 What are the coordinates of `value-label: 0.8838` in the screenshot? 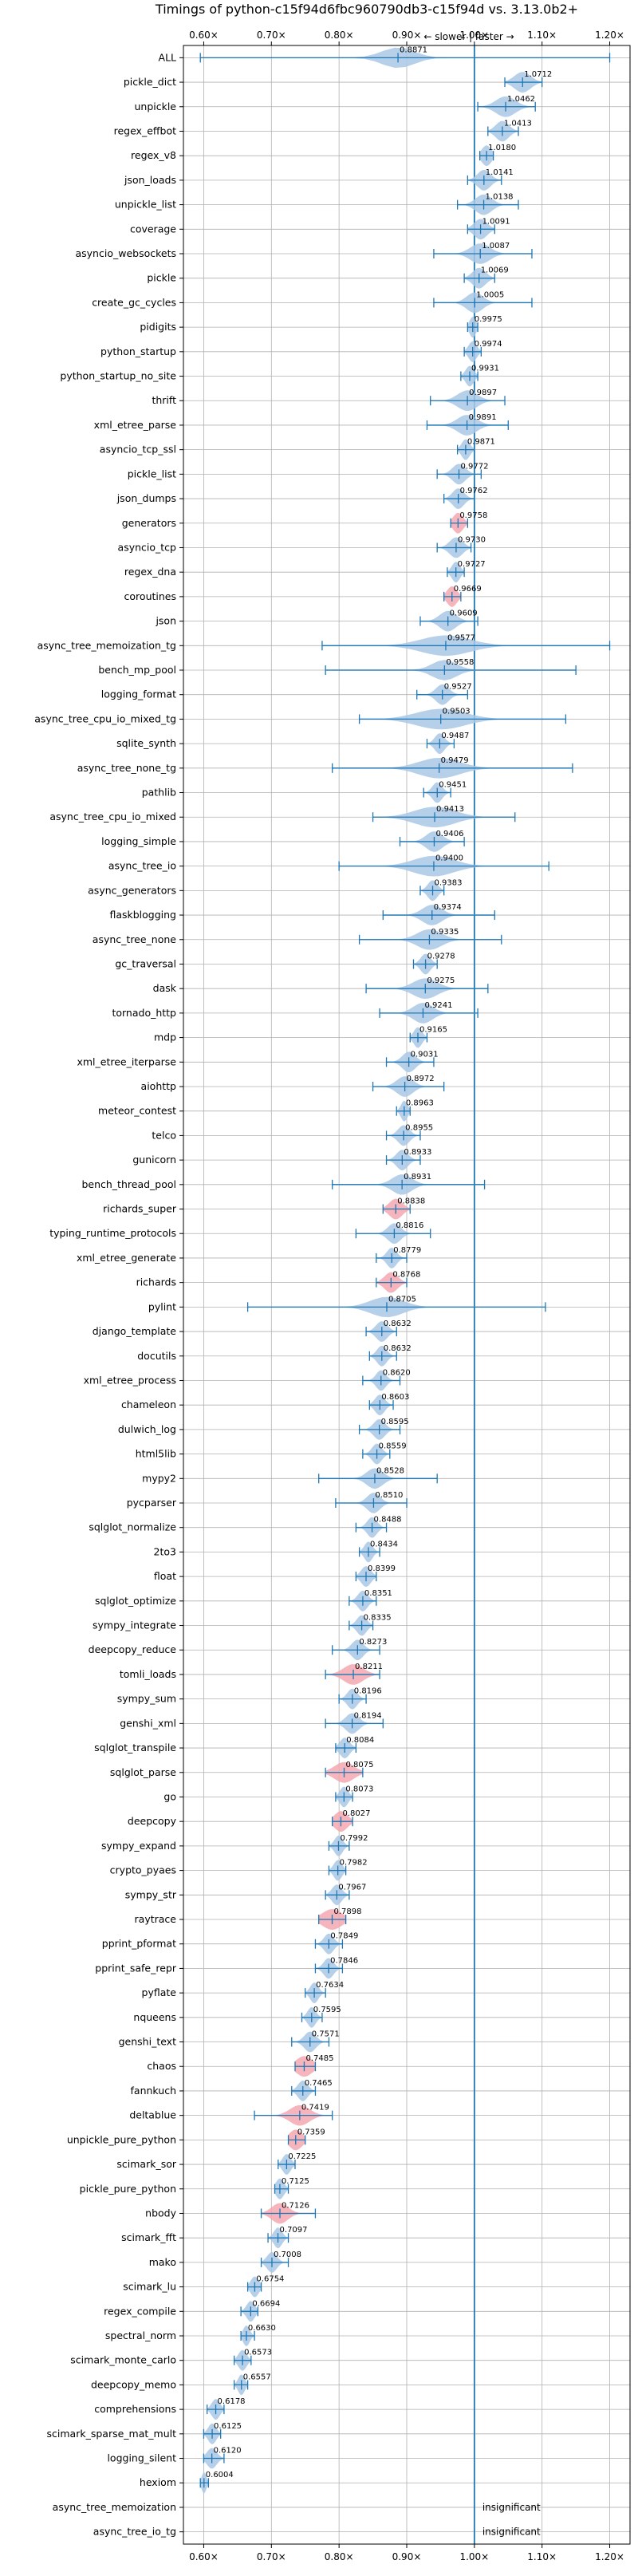 It's located at (411, 1202).